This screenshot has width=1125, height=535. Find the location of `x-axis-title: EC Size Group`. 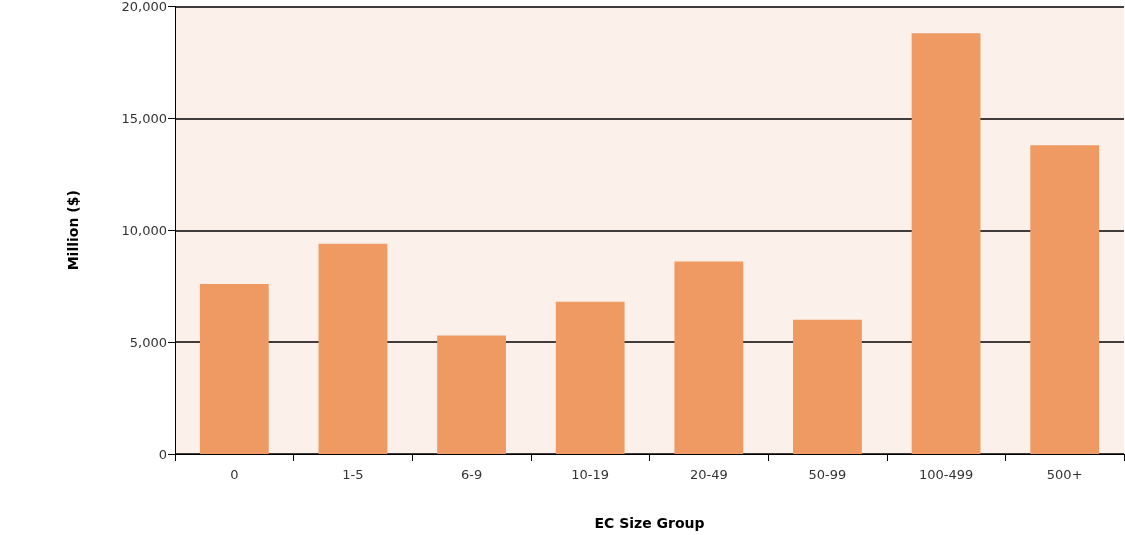

x-axis-title: EC Size Group is located at coordinates (649, 523).